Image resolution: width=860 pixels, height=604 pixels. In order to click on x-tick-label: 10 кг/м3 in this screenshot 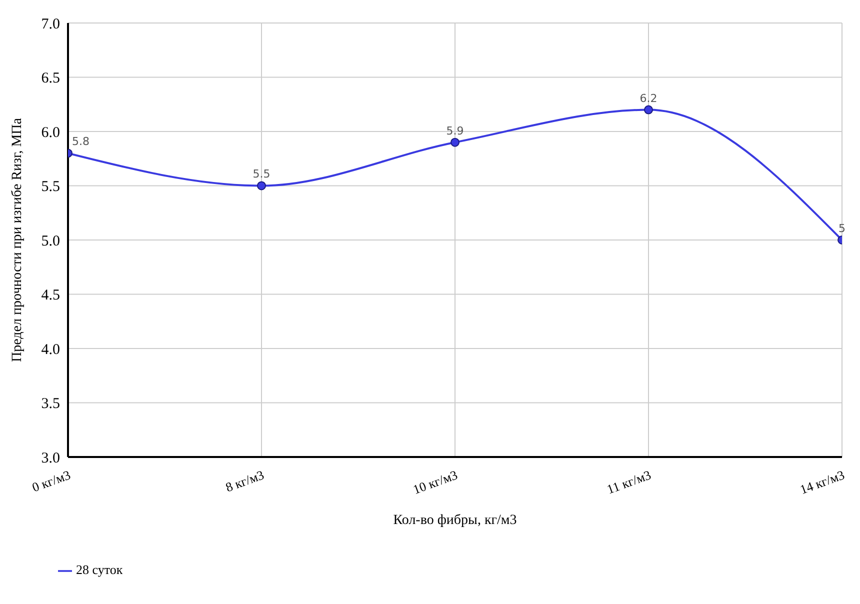, I will do `click(435, 482)`.